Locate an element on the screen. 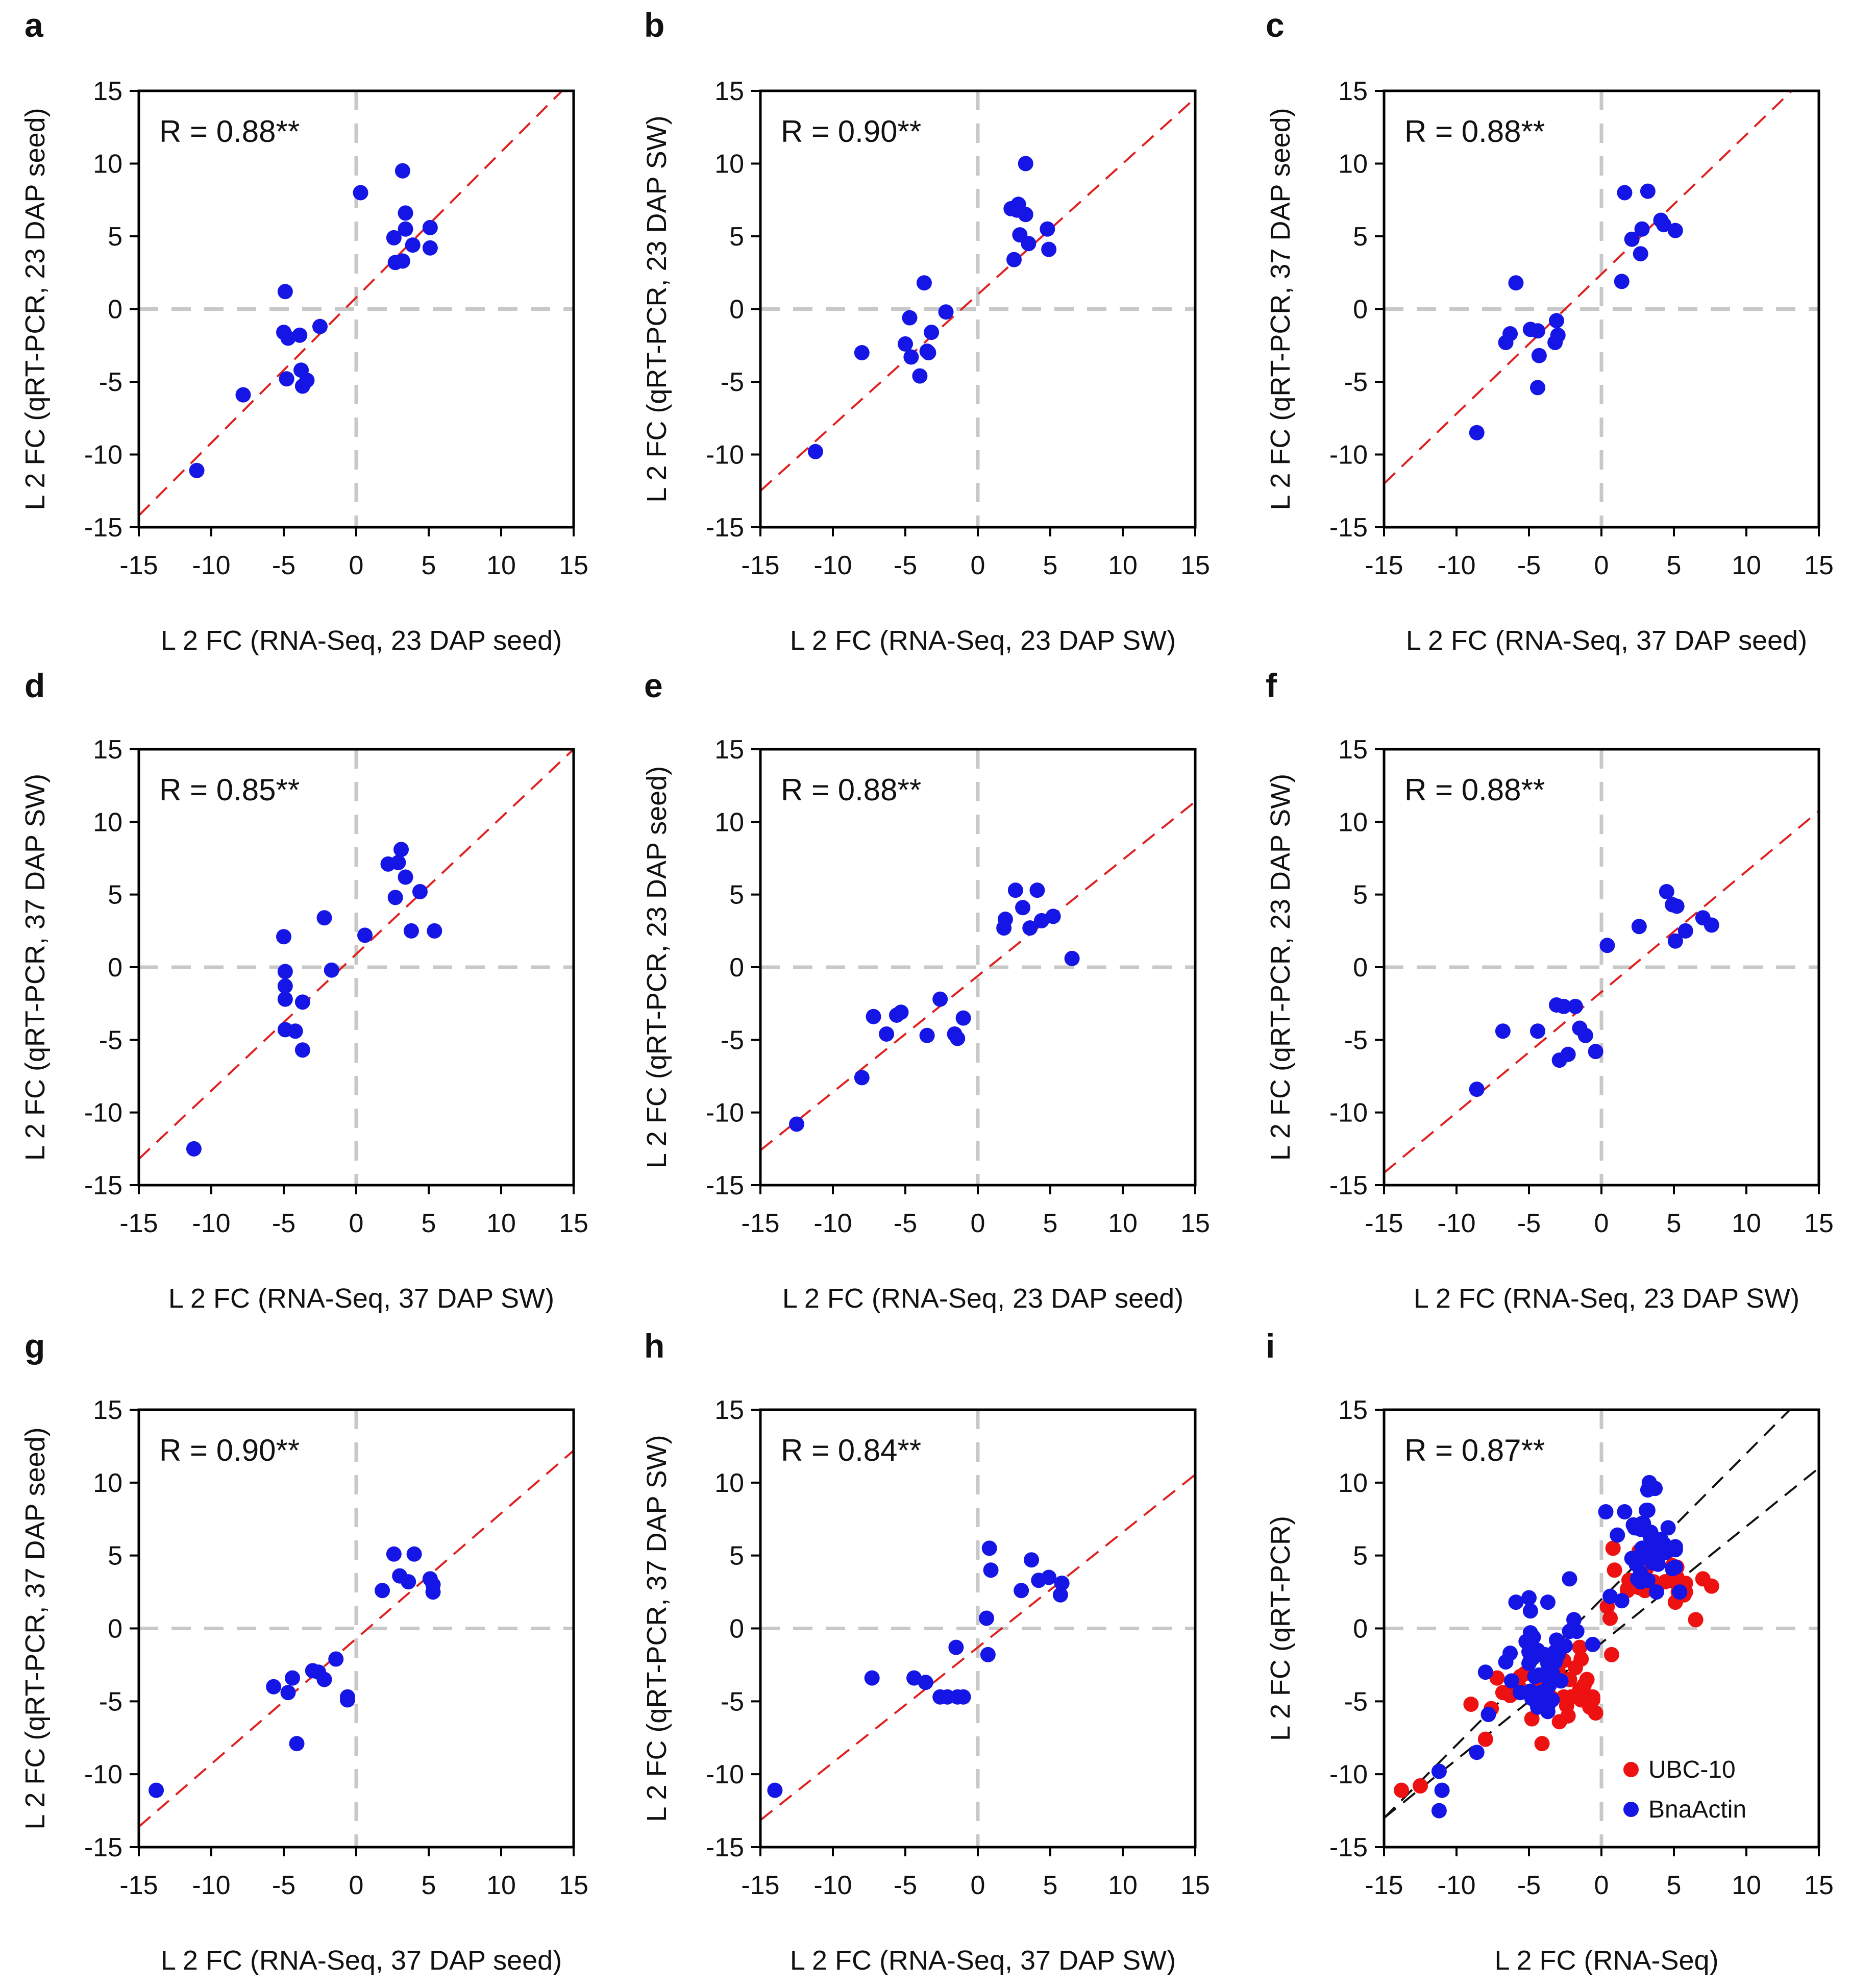 This screenshot has width=1851, height=1988. x-tick-label: -15 is located at coordinates (138, 1885).